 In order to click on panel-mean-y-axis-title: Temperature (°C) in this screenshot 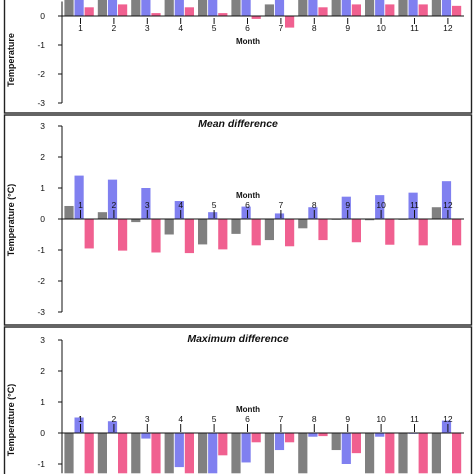, I will do `click(11, 220)`.